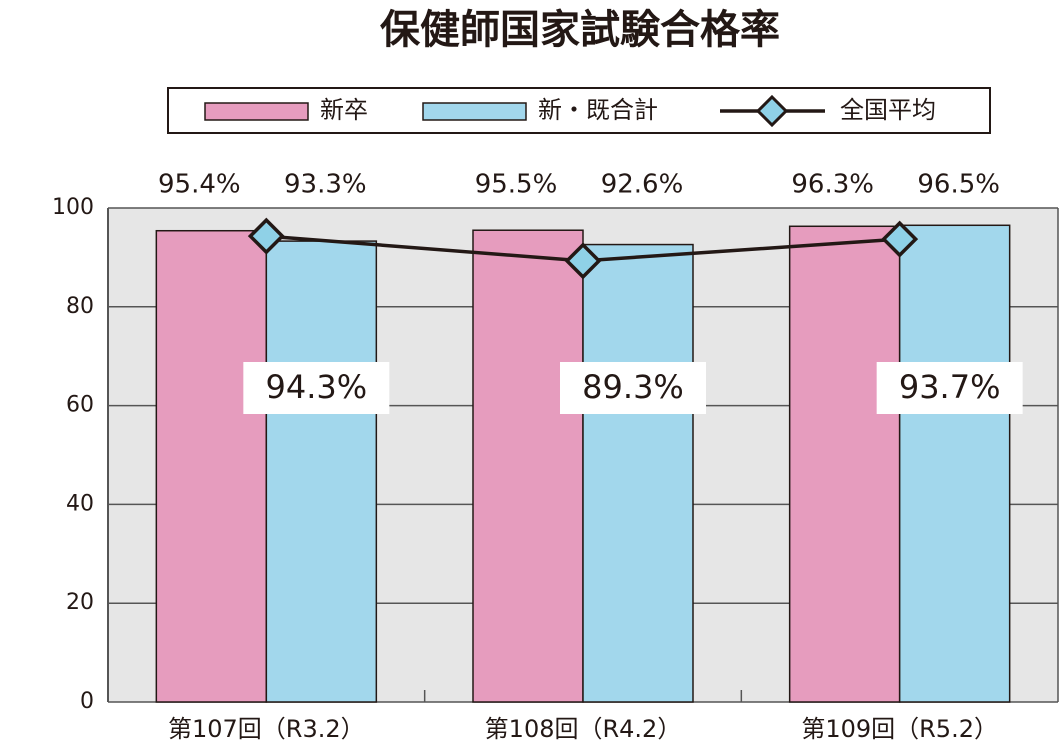  I want to click on legend-label: 全国平均, so click(888, 110).